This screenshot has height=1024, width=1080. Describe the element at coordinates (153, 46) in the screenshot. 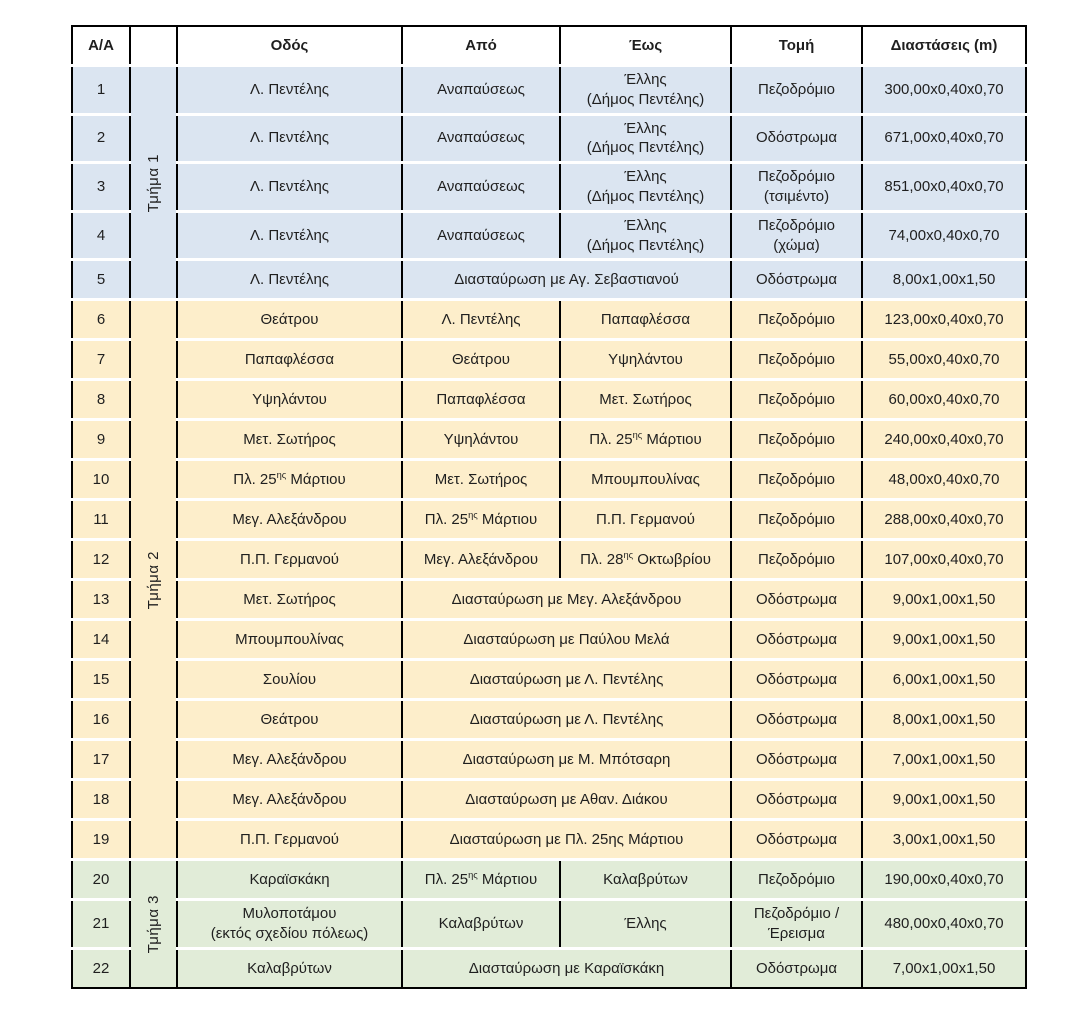

I see `column-header-section` at that location.